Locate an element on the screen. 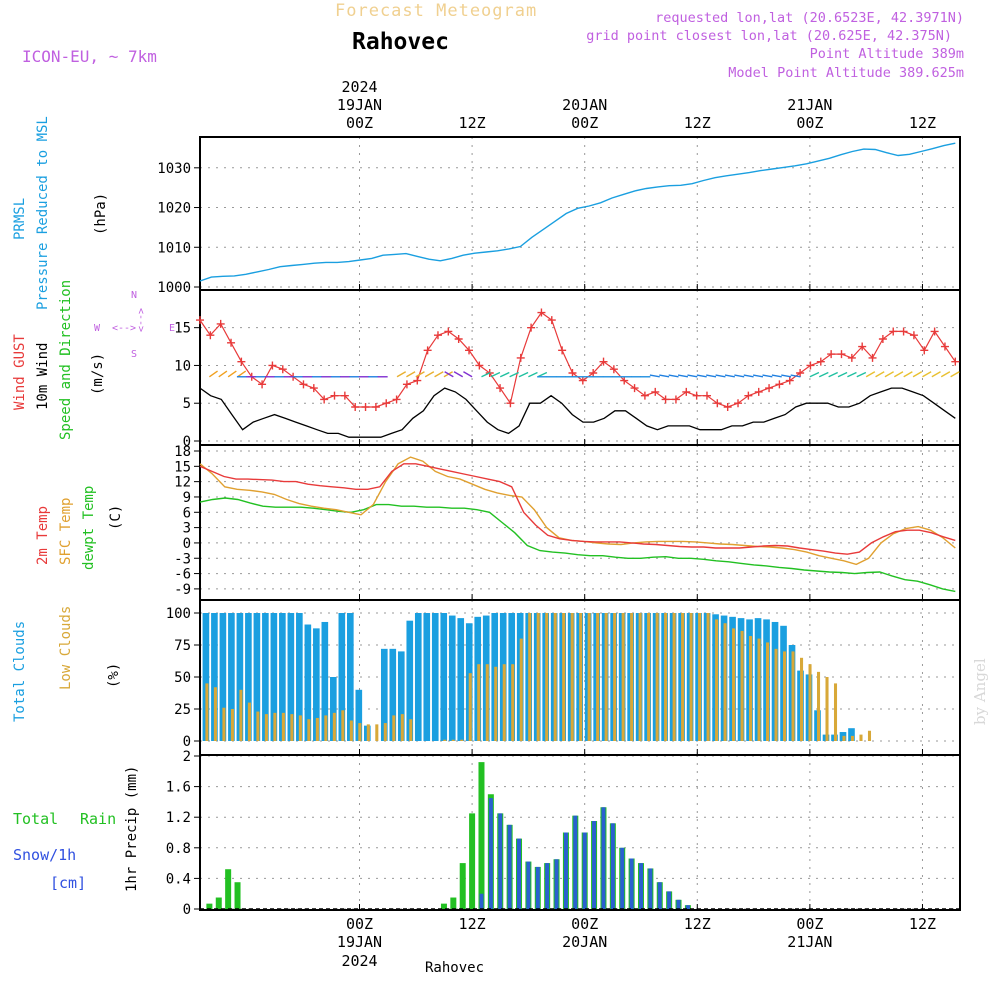 This screenshot has height=1000, width=1000. y-tick-label: 0.8 is located at coordinates (178, 849).